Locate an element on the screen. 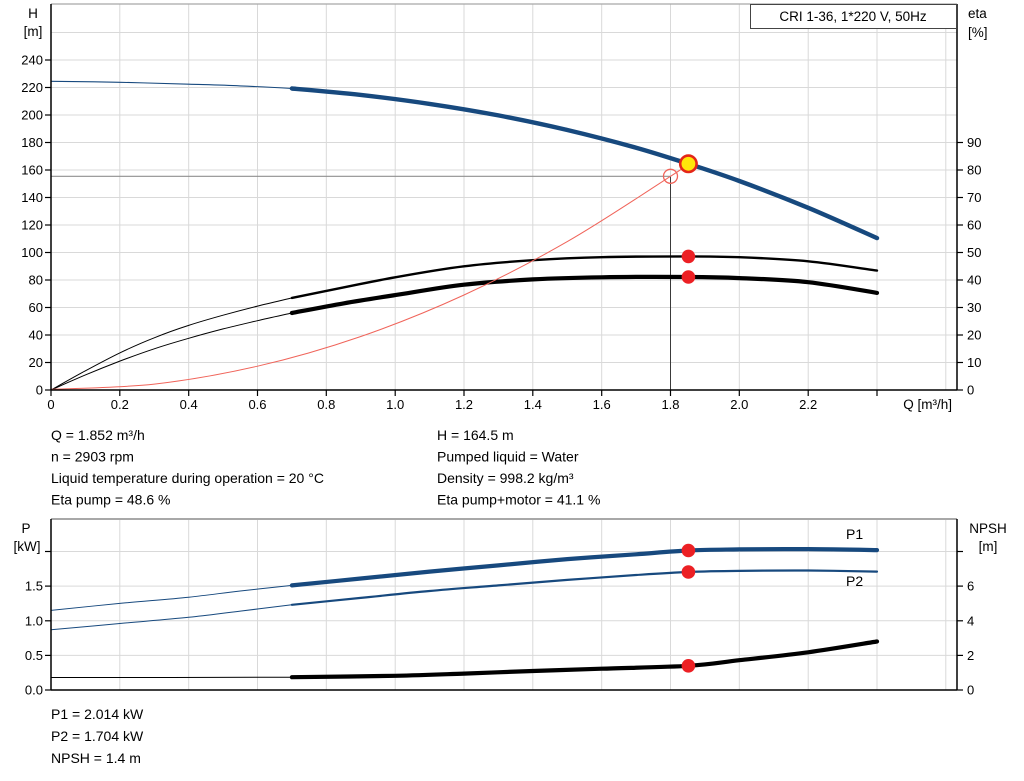  p2-curve-lead is located at coordinates (171, 617).